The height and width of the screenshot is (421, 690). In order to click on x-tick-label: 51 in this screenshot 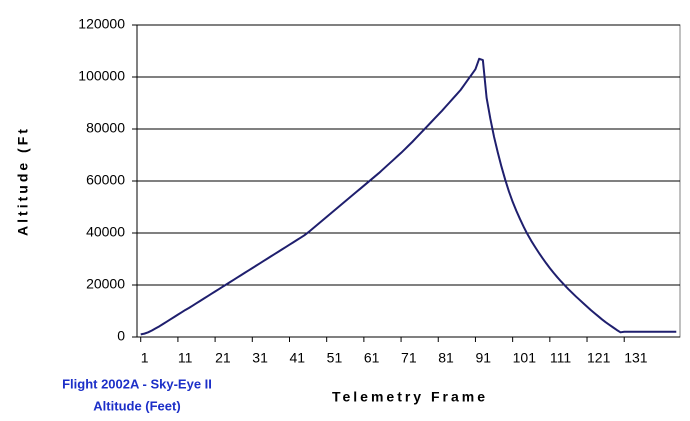, I will do `click(335, 358)`.